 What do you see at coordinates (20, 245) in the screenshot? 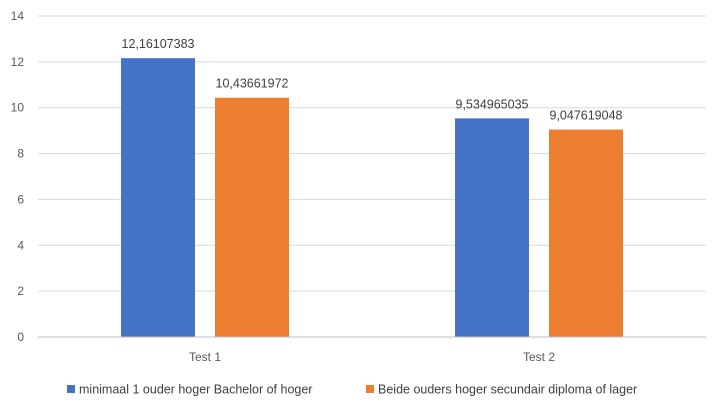
I see `y-tick-label: 4` at bounding box center [20, 245].